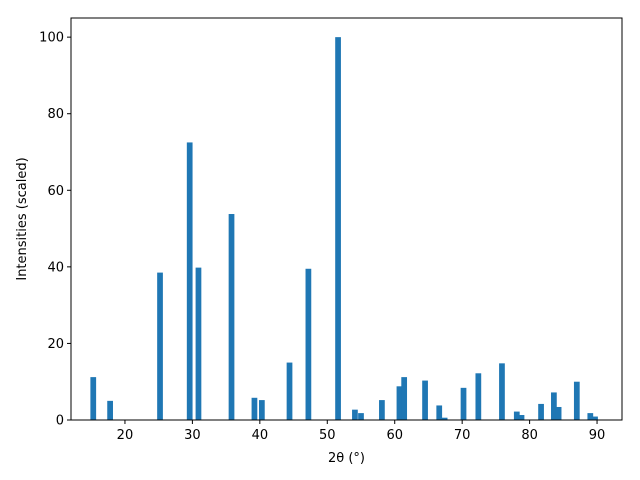  What do you see at coordinates (55, 230) in the screenshot?
I see `y-axis-ticks: 0 20 40 60 80 100` at bounding box center [55, 230].